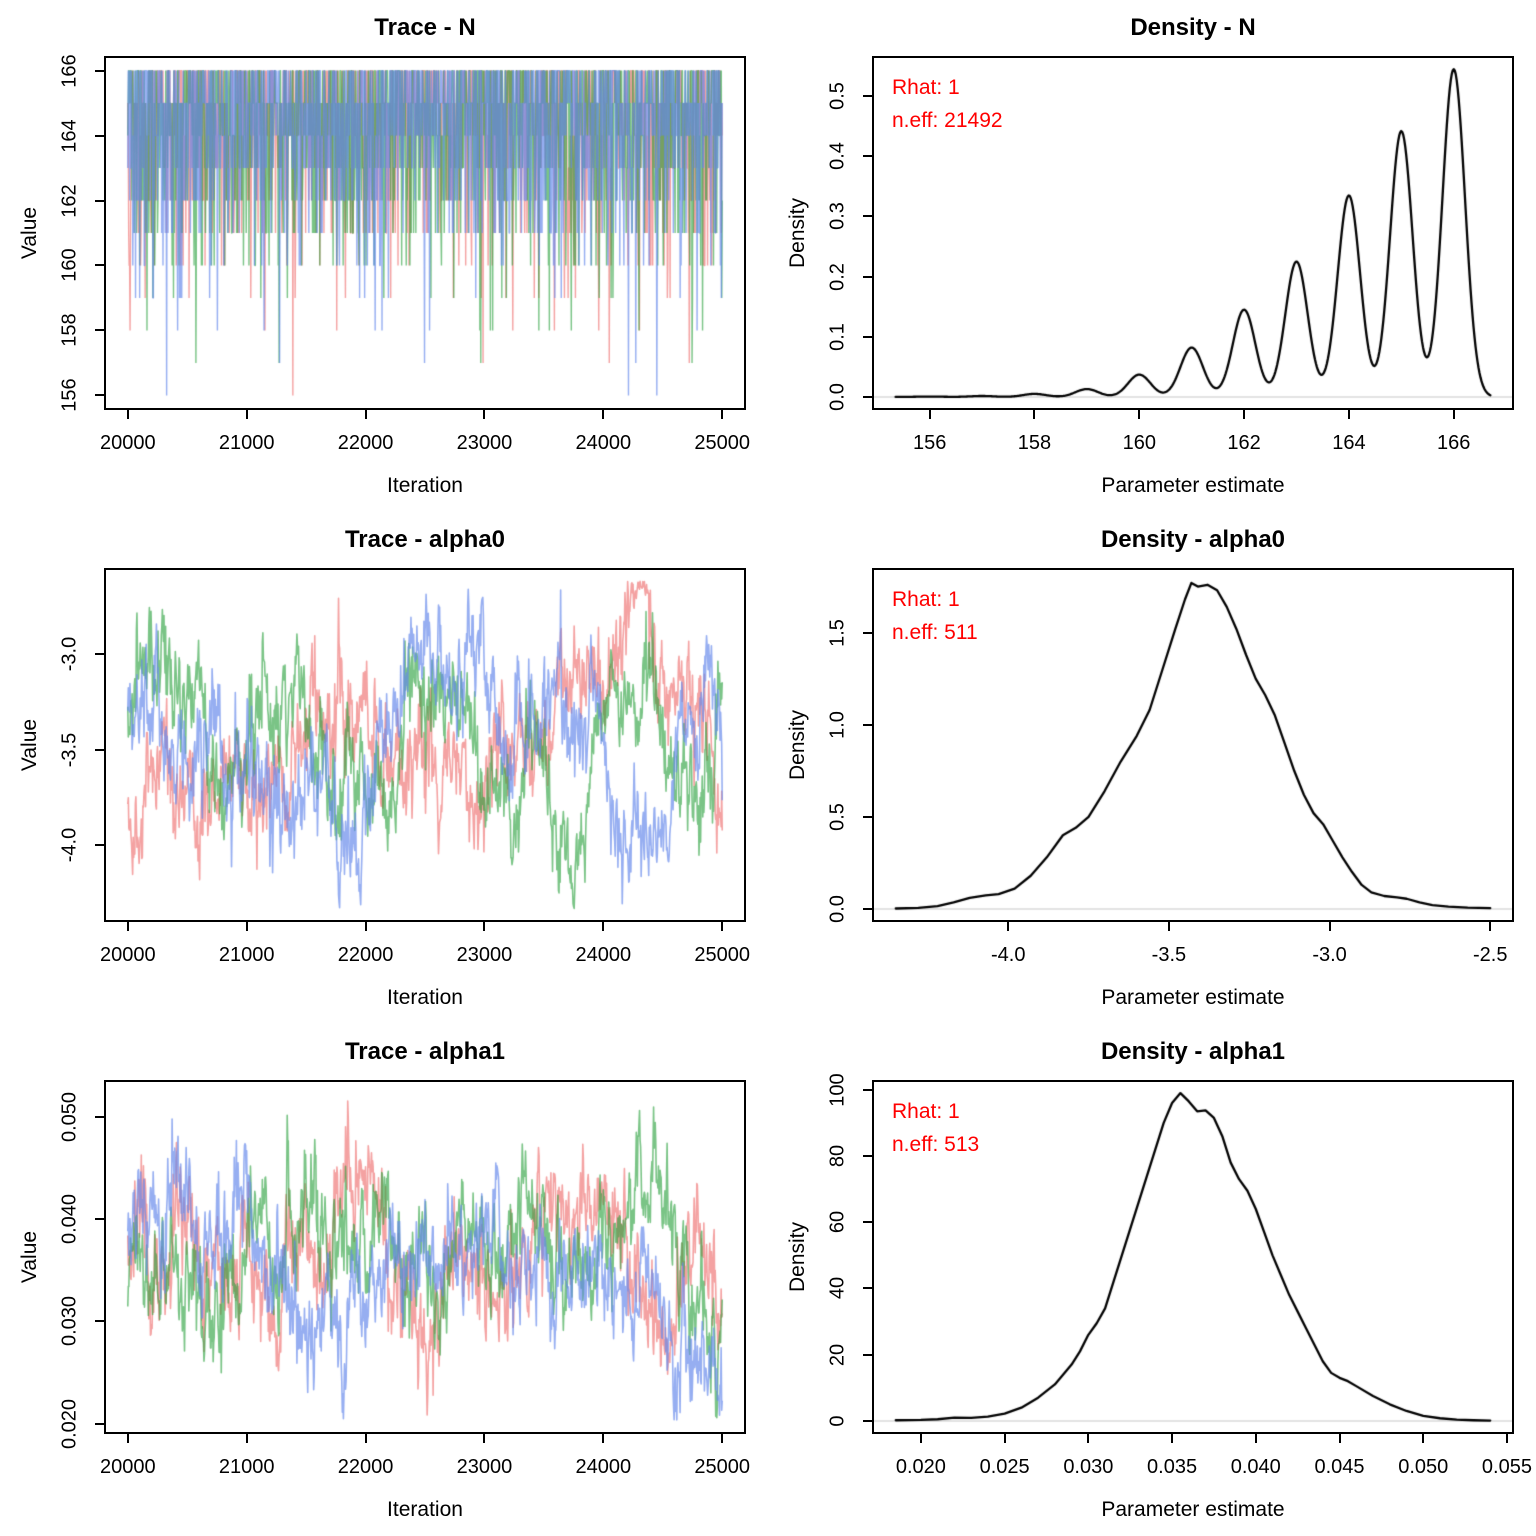 The height and width of the screenshot is (1536, 1536). Describe the element at coordinates (935, 616) in the screenshot. I see `convergence-annotation: Rhat: 1 n.eff: 511` at that location.